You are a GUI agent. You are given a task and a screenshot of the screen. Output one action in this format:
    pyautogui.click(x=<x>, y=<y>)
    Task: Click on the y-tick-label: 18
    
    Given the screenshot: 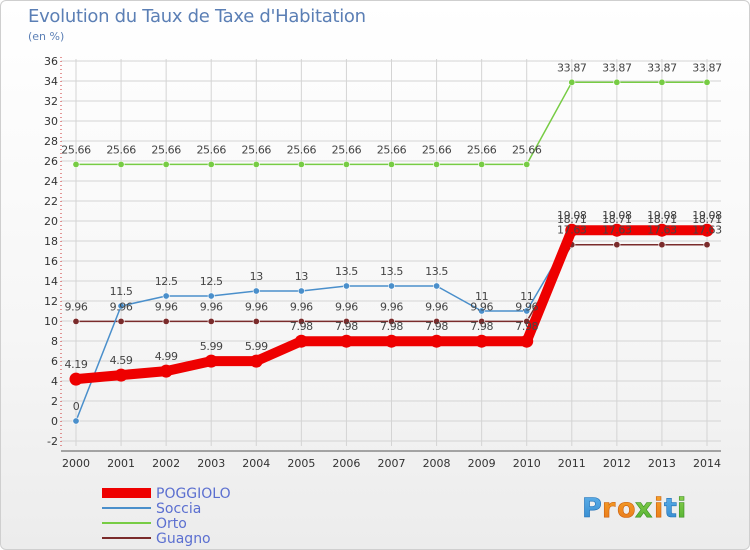 What is the action you would take?
    pyautogui.click(x=51, y=241)
    